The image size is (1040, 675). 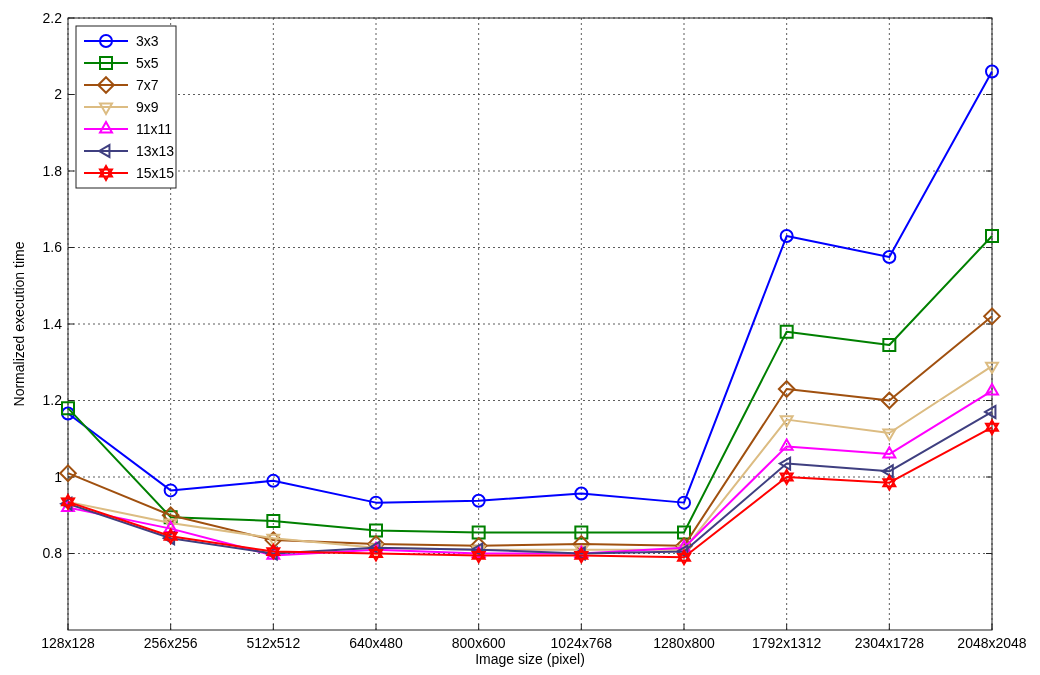 I want to click on y-tick-label: 2, so click(x=58, y=94).